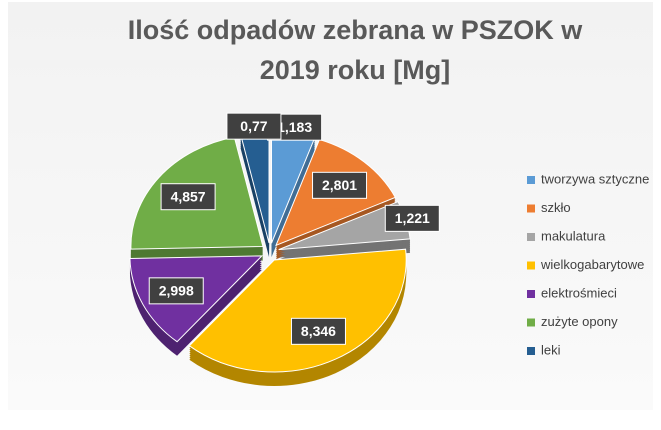  Describe the element at coordinates (556, 207) in the screenshot. I see `legend-label: szkło` at that location.